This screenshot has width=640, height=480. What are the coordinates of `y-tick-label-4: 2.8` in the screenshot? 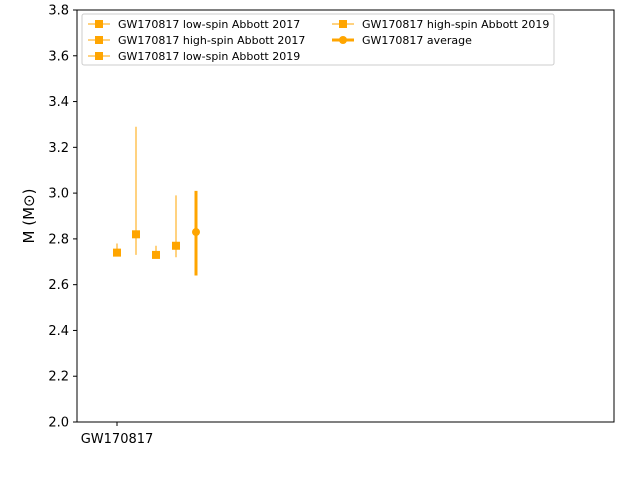 It's located at (58, 239).